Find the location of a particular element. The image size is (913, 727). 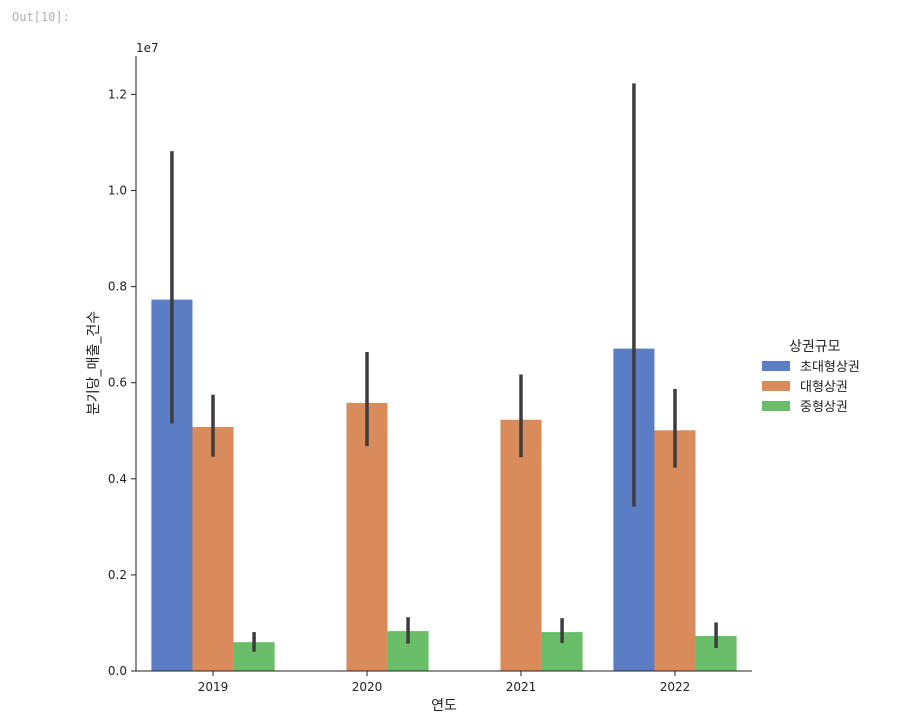

x-tick-label: 2019 is located at coordinates (213, 687).